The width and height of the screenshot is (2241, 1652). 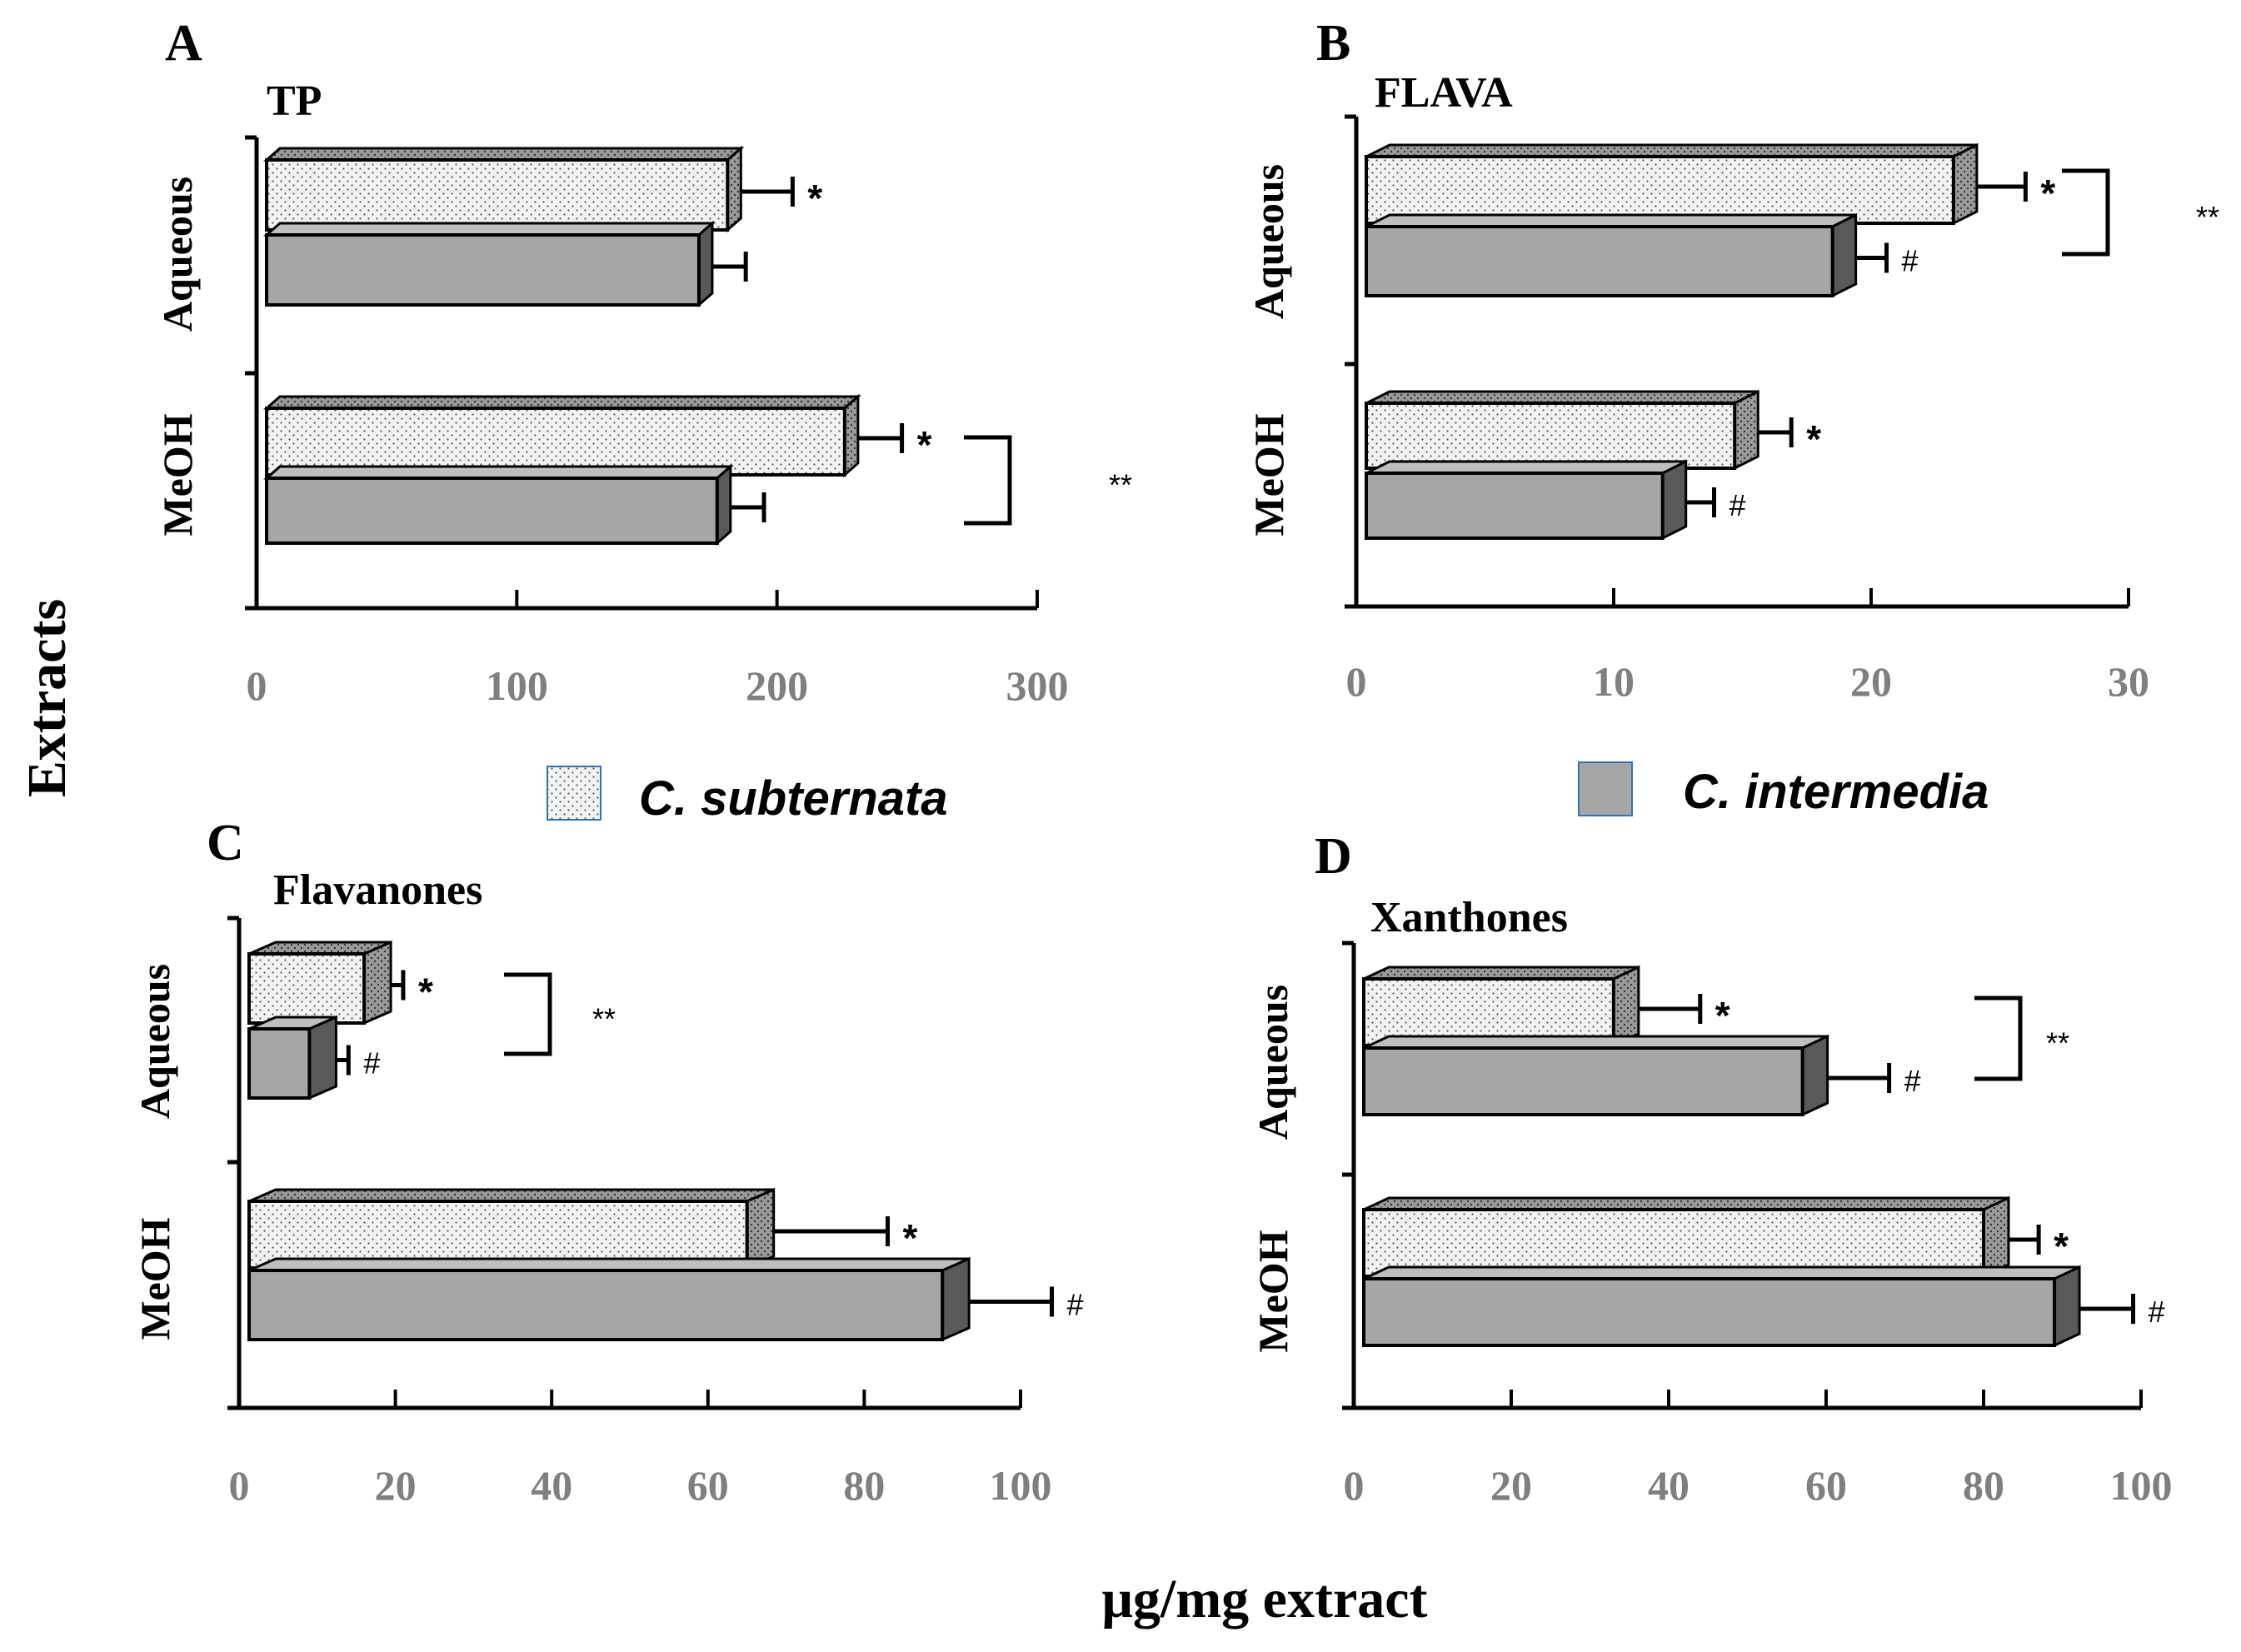 I want to click on x-tick-label: 30, so click(x=2128, y=682).